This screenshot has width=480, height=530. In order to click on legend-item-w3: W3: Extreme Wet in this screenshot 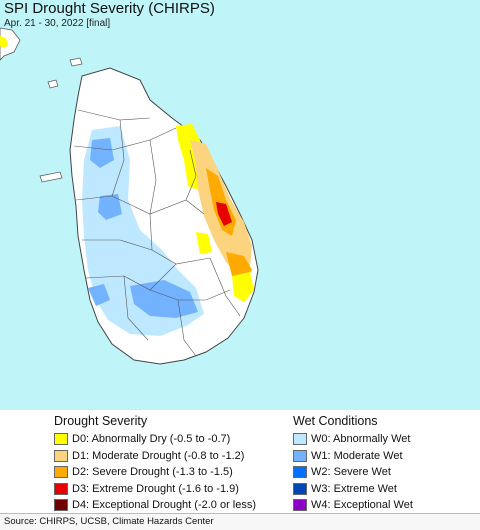, I will do `click(353, 489)`.